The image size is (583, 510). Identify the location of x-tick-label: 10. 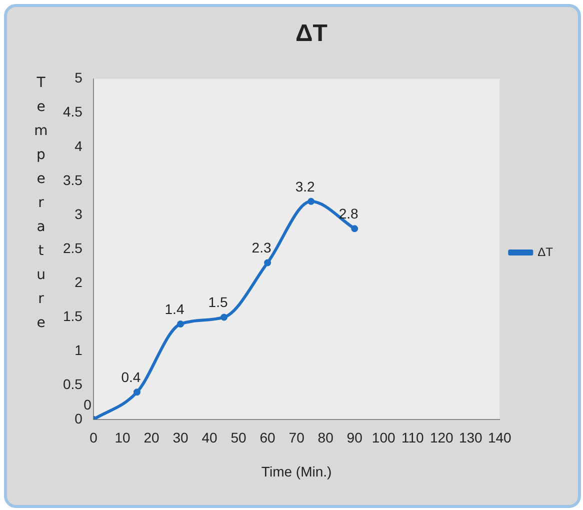
(122, 438).